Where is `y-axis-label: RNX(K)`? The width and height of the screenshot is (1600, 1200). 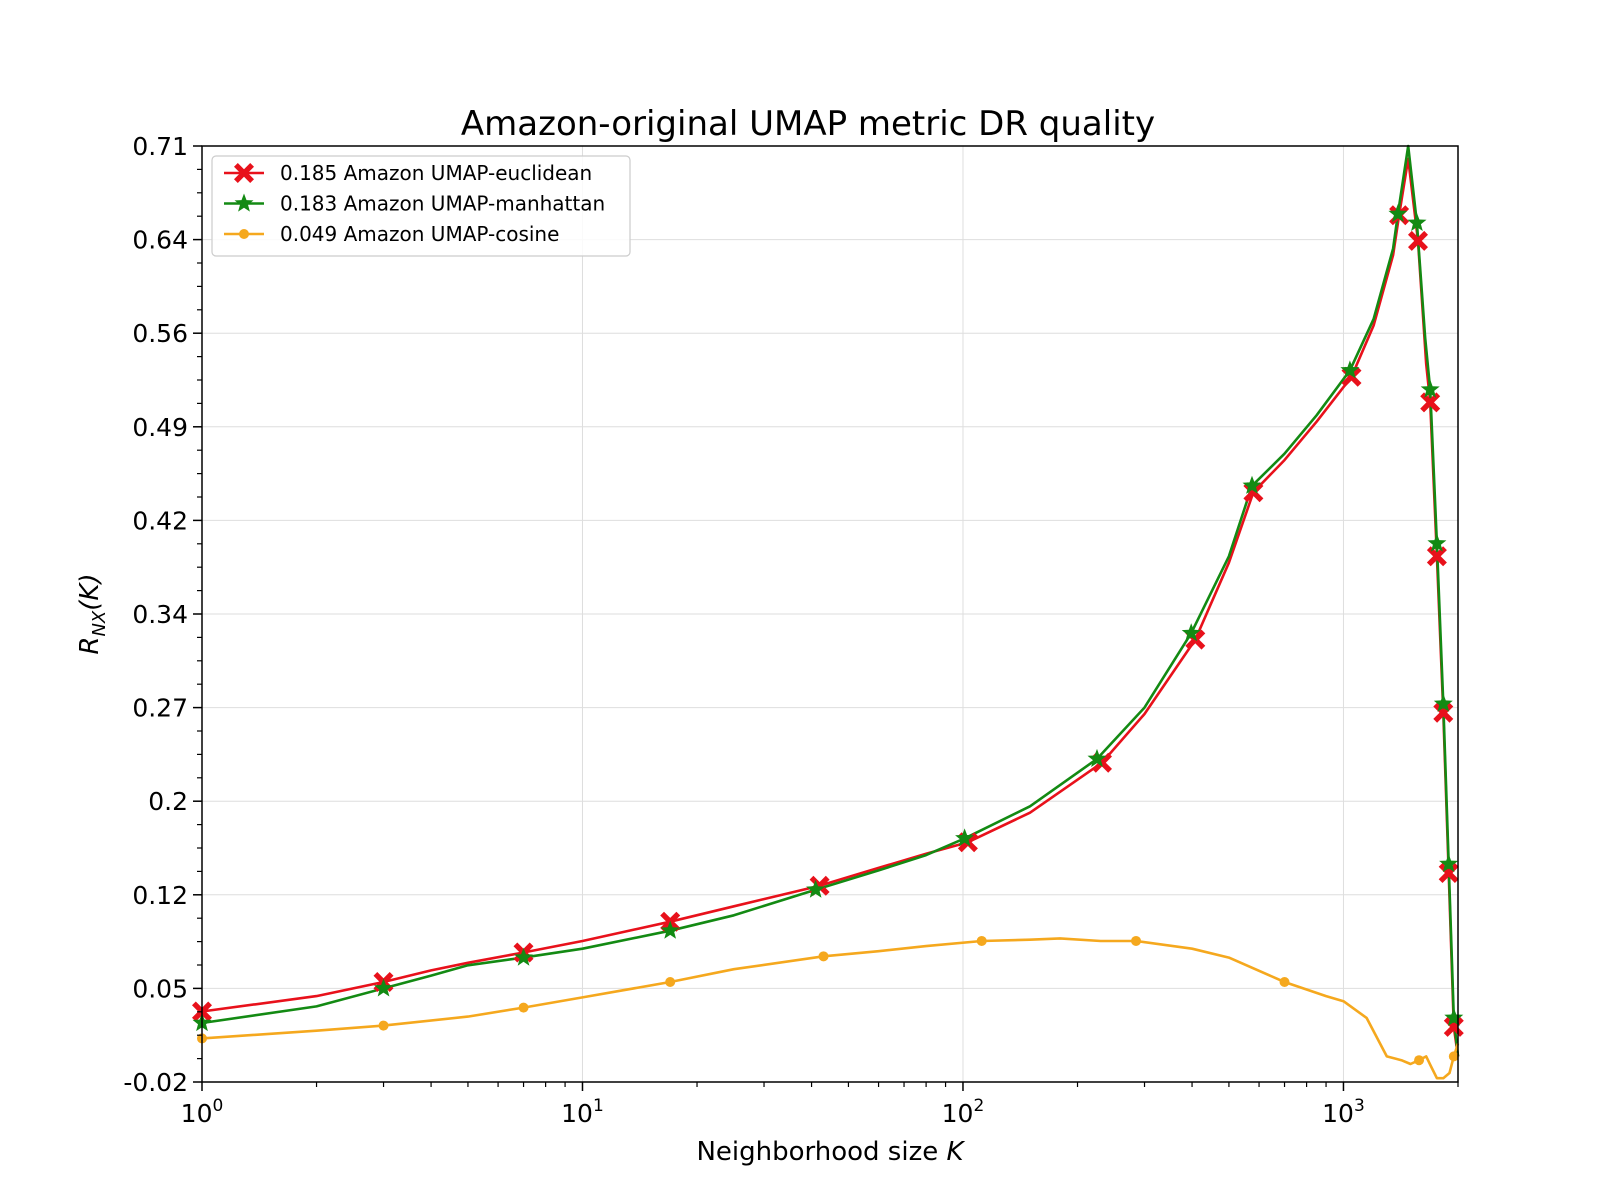
y-axis-label: RNX(K) is located at coordinates (92, 613).